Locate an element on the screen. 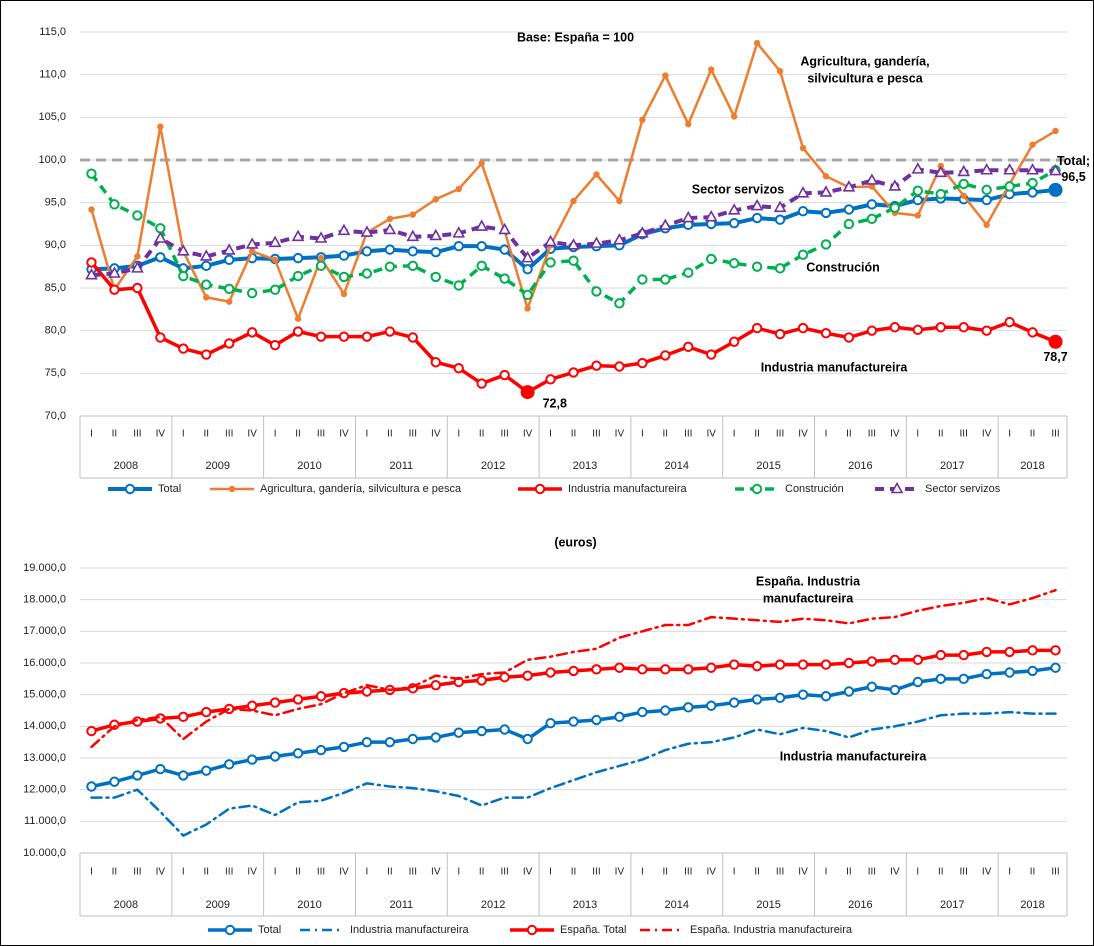 This screenshot has width=1094, height=946. year-label: 2013 is located at coordinates (585, 905).